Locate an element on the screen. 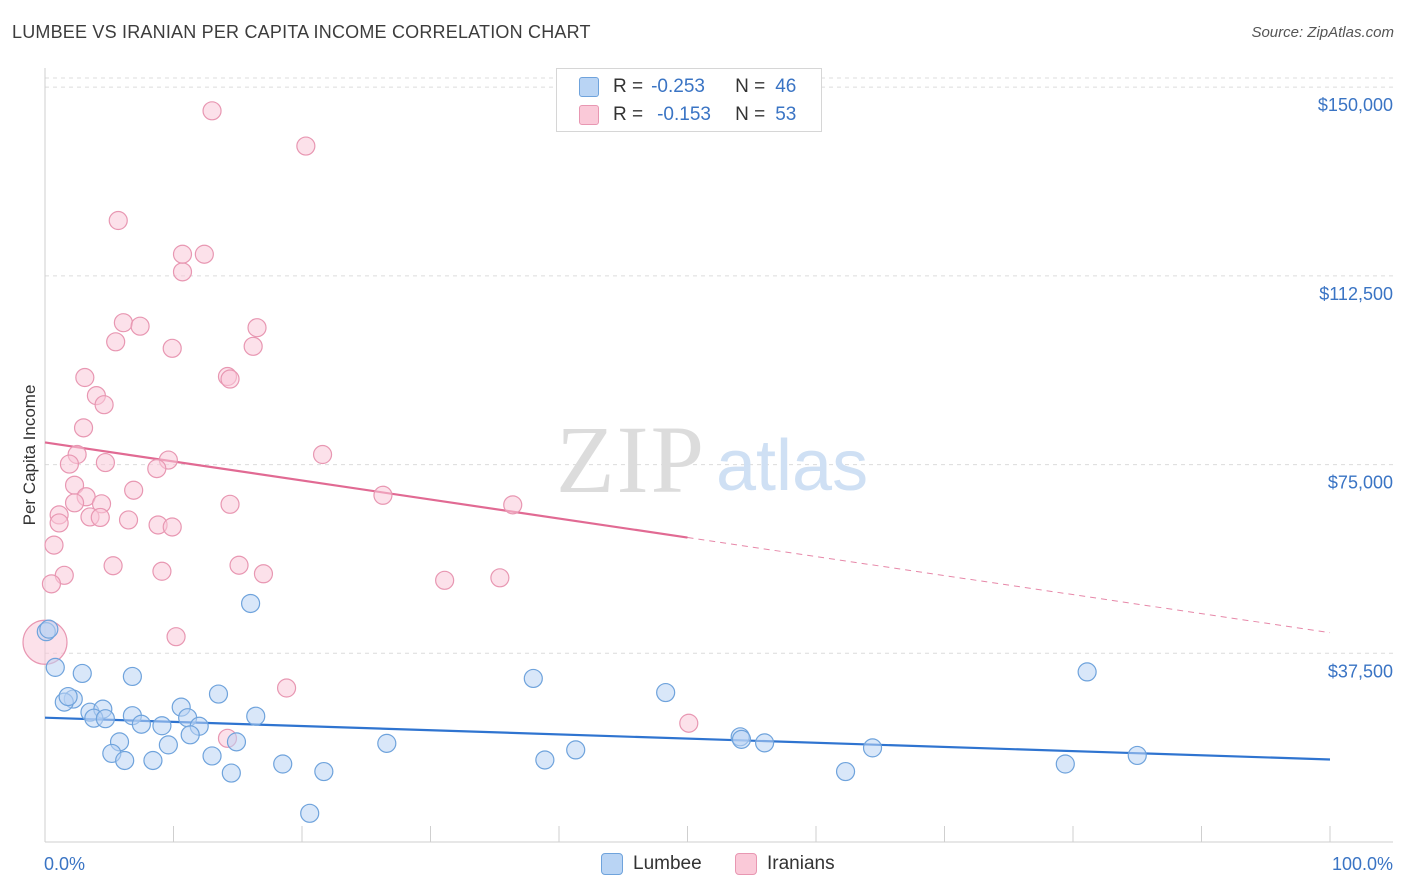 The height and width of the screenshot is (892, 1406). source-label: Source: ZipAtlas.com is located at coordinates (1322, 32).